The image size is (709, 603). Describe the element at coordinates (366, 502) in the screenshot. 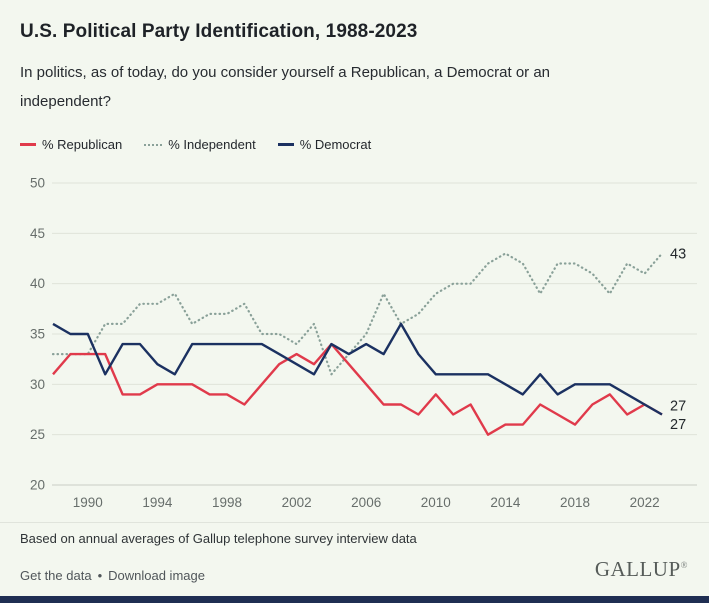

I see `x-axis-label: 2006` at that location.